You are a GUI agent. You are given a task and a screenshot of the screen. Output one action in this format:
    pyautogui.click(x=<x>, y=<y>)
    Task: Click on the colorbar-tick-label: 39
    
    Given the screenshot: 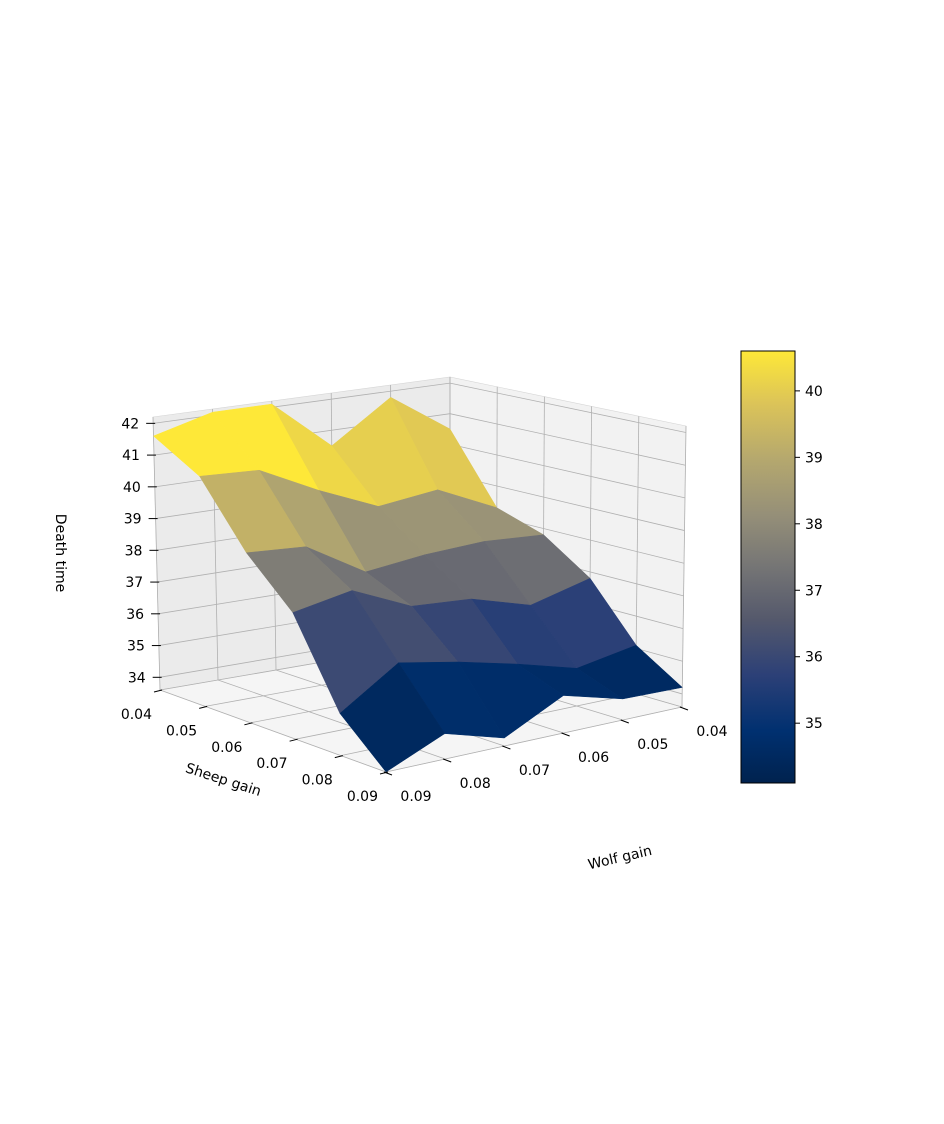 What is the action you would take?
    pyautogui.click(x=814, y=458)
    